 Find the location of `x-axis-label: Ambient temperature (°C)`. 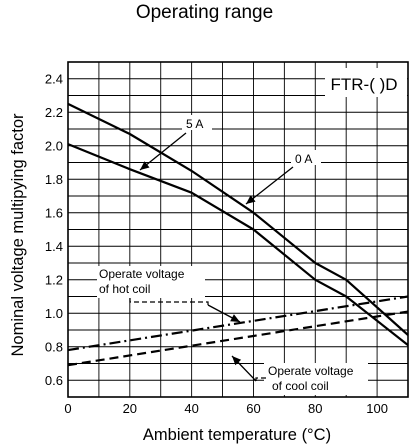

x-axis-label: Ambient temperature (°C) is located at coordinates (237, 435).